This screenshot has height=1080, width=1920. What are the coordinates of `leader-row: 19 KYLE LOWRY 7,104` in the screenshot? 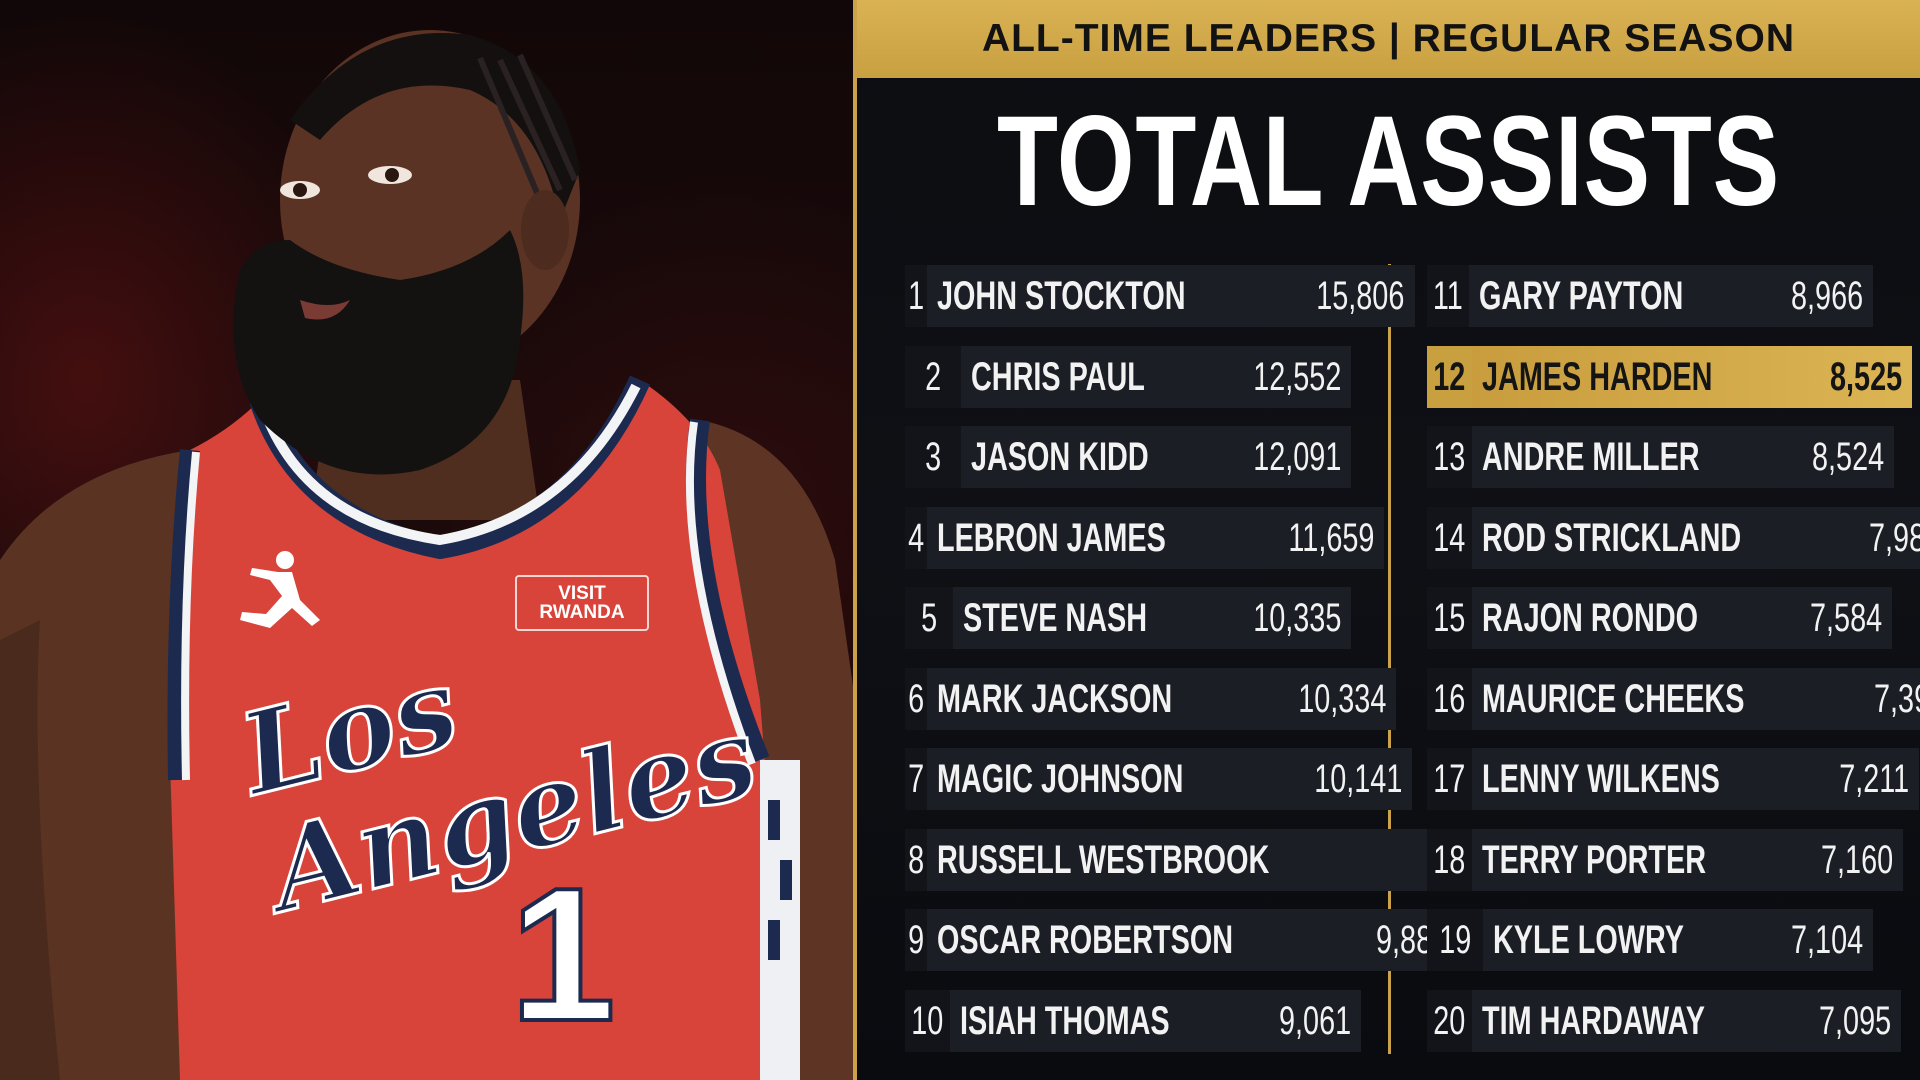 It's located at (1650, 940).